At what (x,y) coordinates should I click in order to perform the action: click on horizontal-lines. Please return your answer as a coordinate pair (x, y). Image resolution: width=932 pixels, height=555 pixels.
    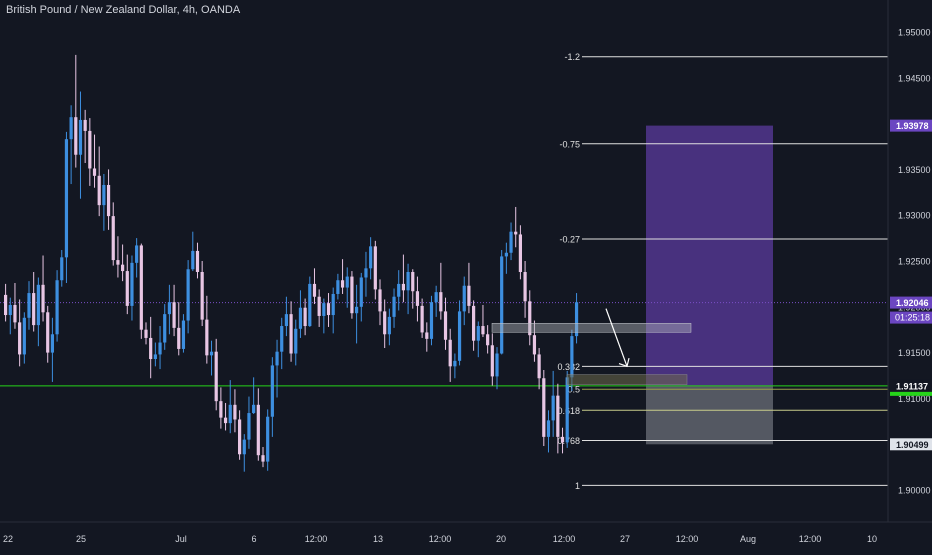
    Looking at the image, I should click on (444, 344).